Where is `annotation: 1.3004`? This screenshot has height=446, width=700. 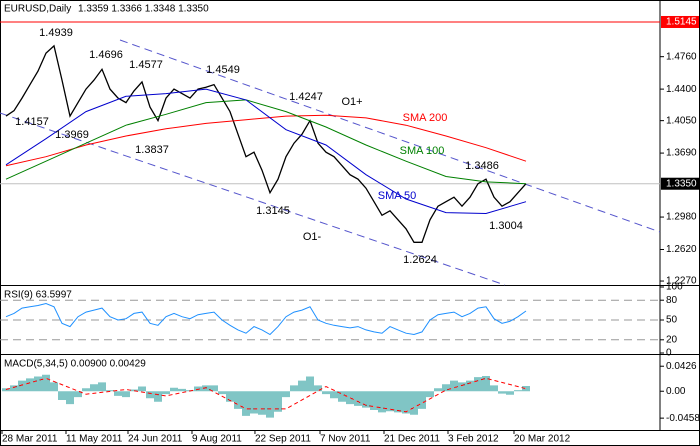
annotation: 1.3004 is located at coordinates (506, 226).